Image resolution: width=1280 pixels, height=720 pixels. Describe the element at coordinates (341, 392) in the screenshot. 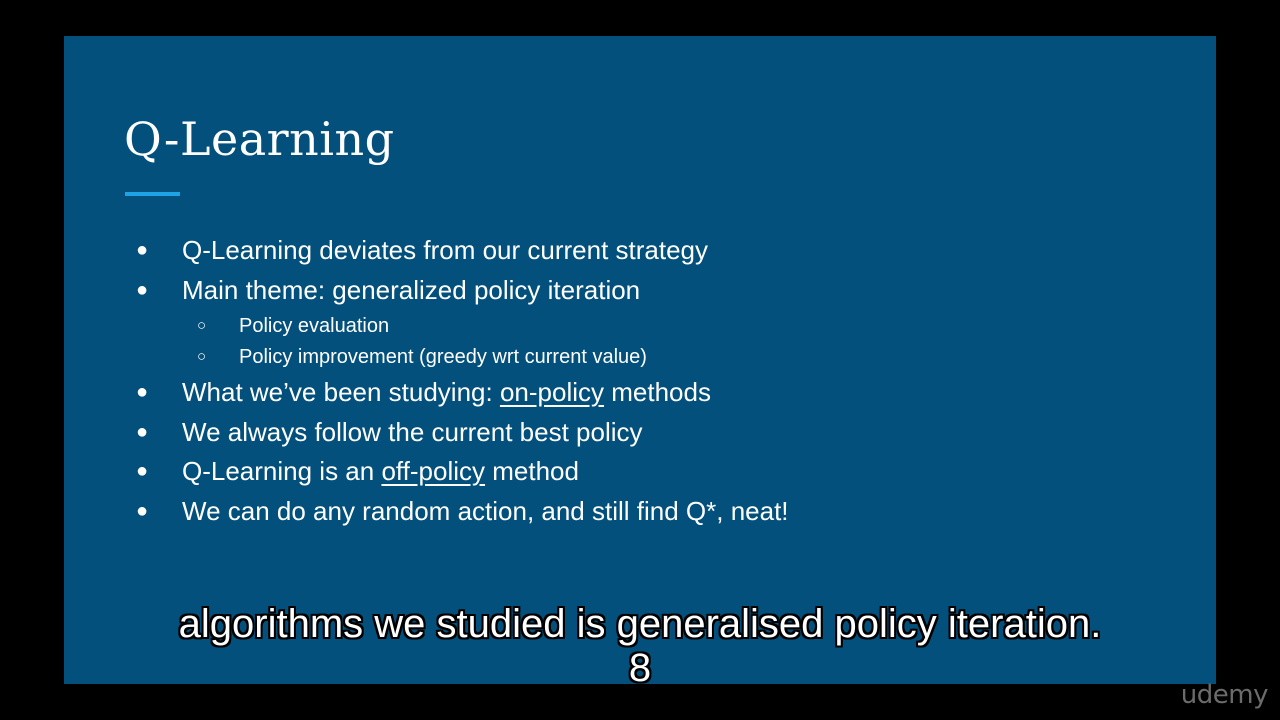

I see `bullet-text-segment: What we’ve been studying:` at that location.